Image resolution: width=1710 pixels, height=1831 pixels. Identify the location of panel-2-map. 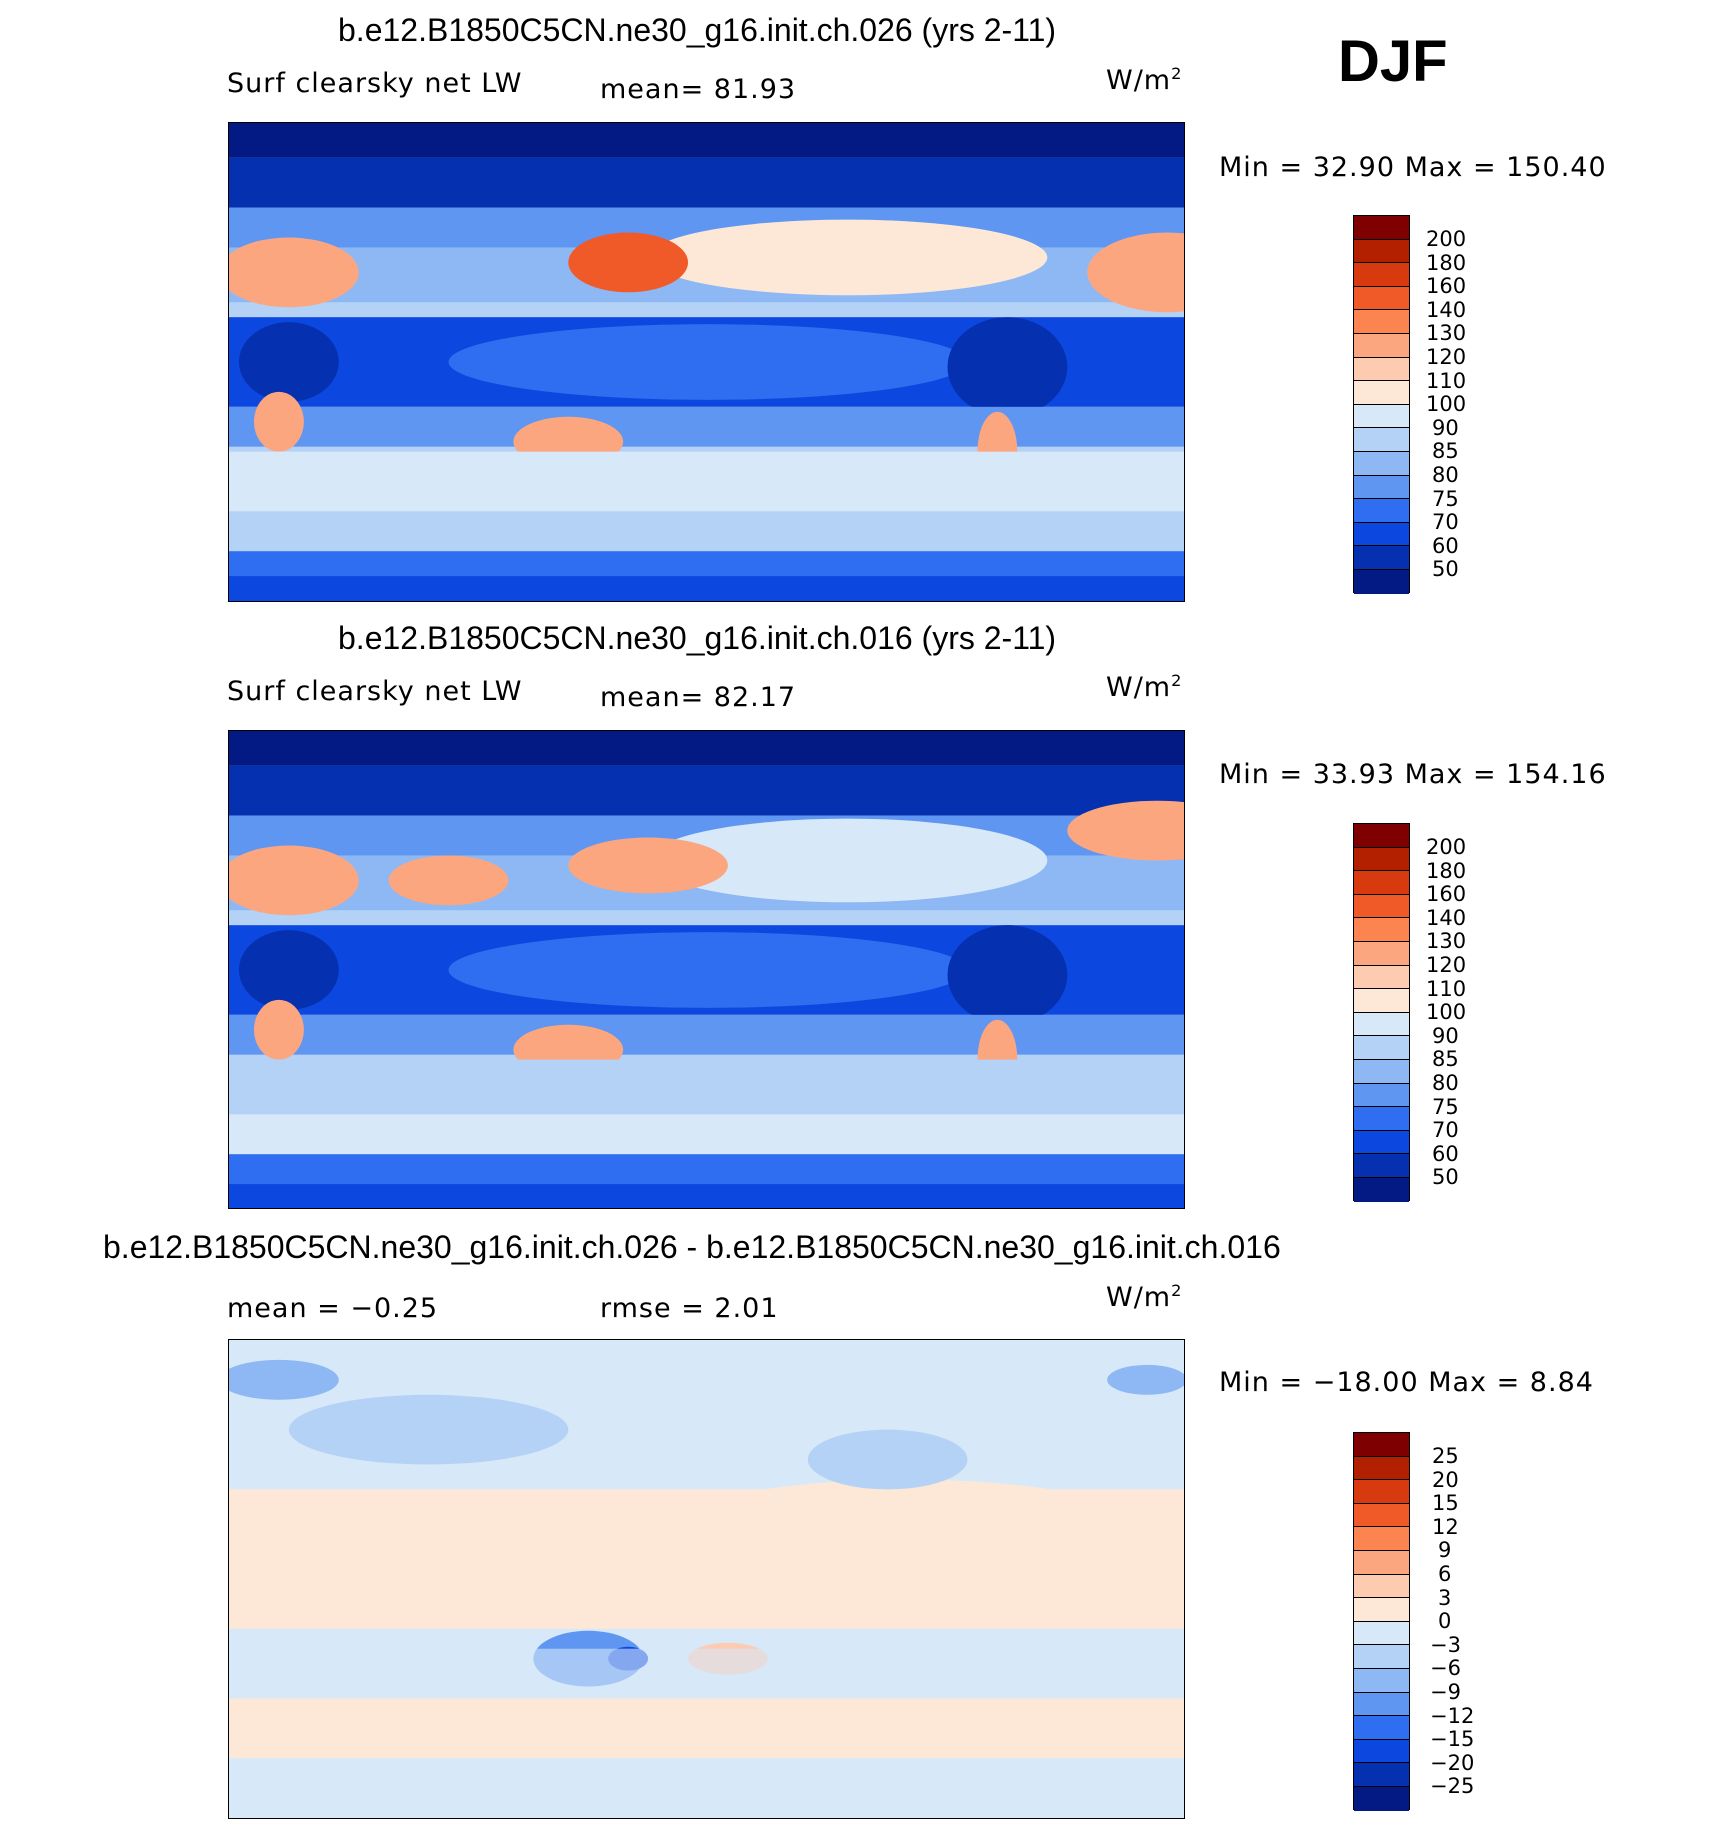
(706, 969).